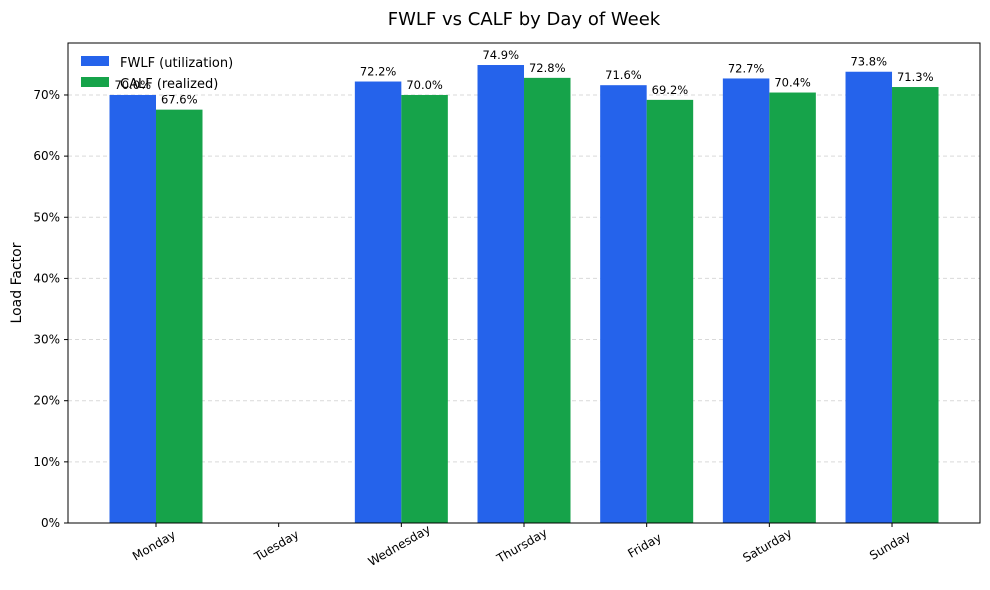 Image resolution: width=990 pixels, height=590 pixels. Describe the element at coordinates (378, 72) in the screenshot. I see `data-label: 72.2%` at that location.